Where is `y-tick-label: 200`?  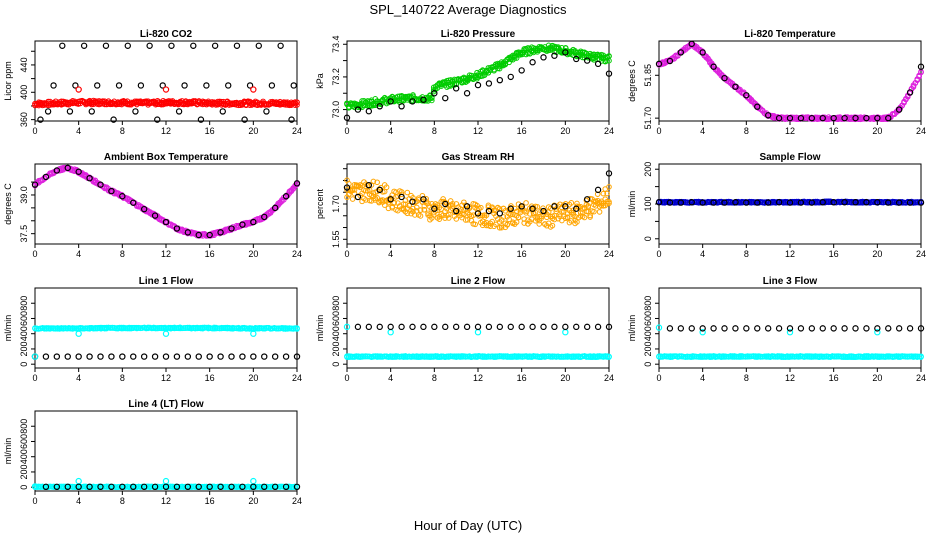 y-tick-label: 200 is located at coordinates (24, 471).